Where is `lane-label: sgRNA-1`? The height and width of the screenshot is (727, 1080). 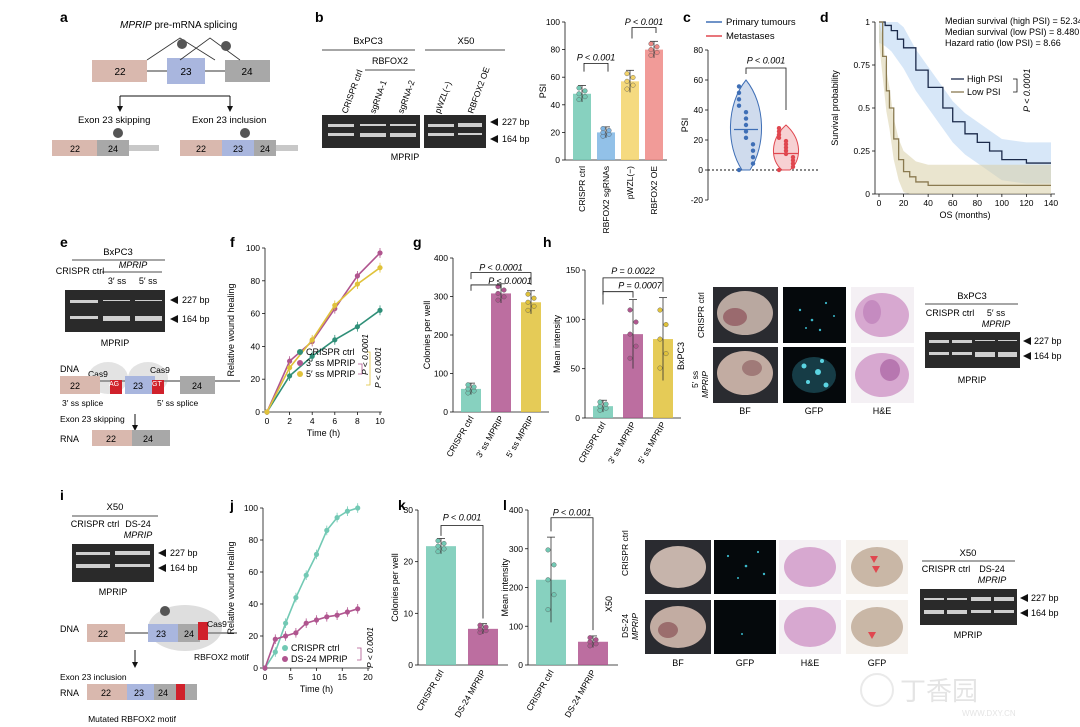
lane-label: sgRNA-1 is located at coordinates (377, 97).